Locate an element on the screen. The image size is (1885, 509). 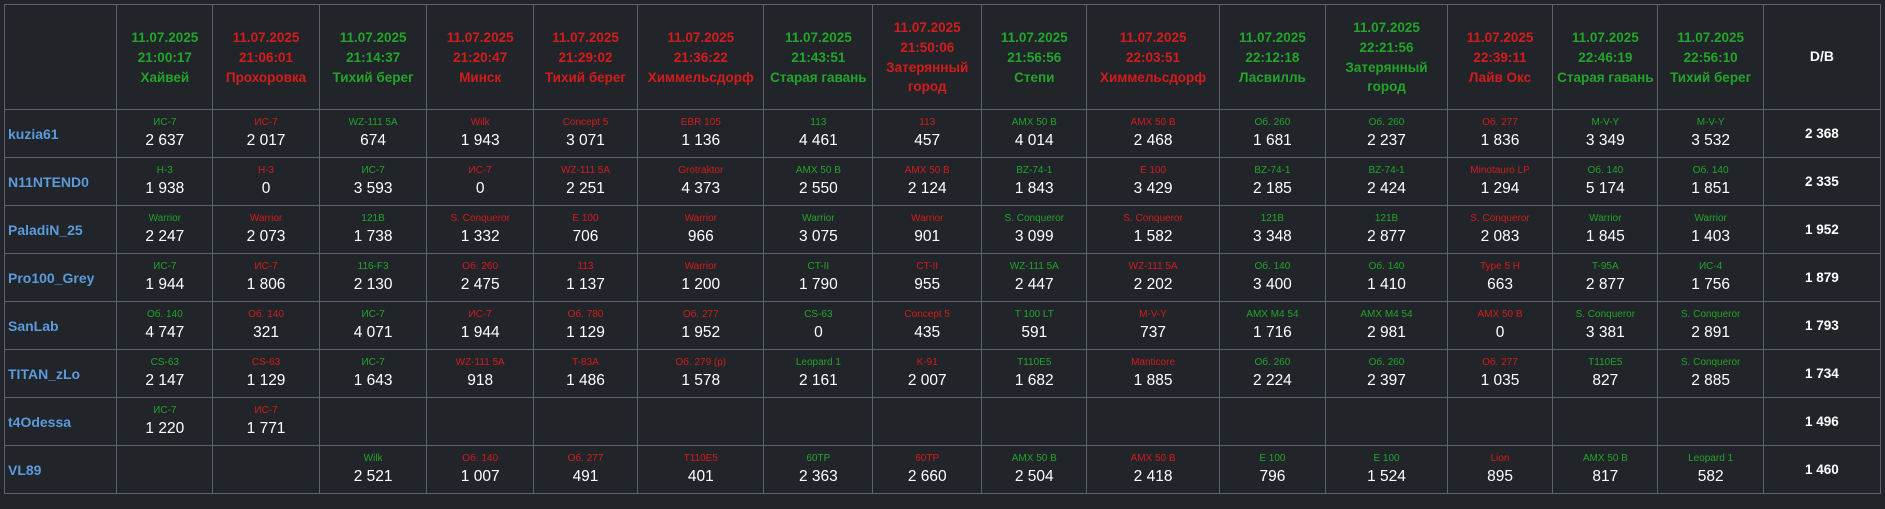
battle-cell: Об. 277 1 952 is located at coordinates (701, 325).